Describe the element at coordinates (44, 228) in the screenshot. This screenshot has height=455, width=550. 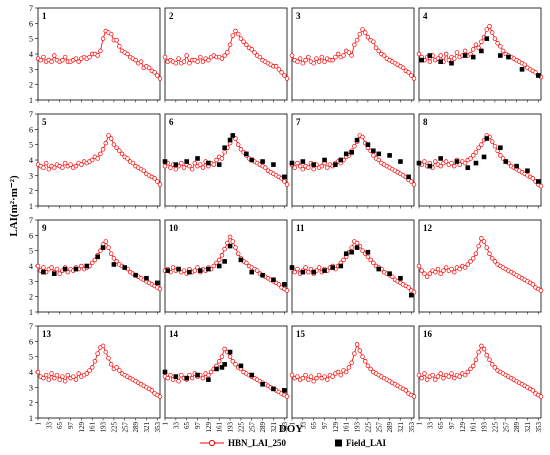
I see `panel-label: 9` at that location.